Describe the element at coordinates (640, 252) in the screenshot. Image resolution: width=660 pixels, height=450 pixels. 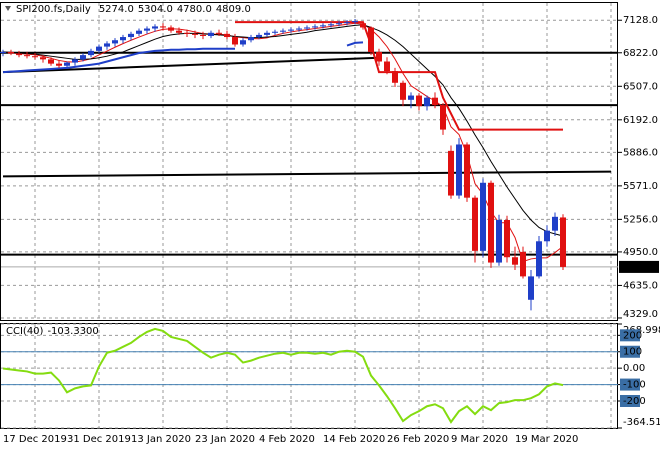
I see `y-tick-label: 4950.0` at that location.